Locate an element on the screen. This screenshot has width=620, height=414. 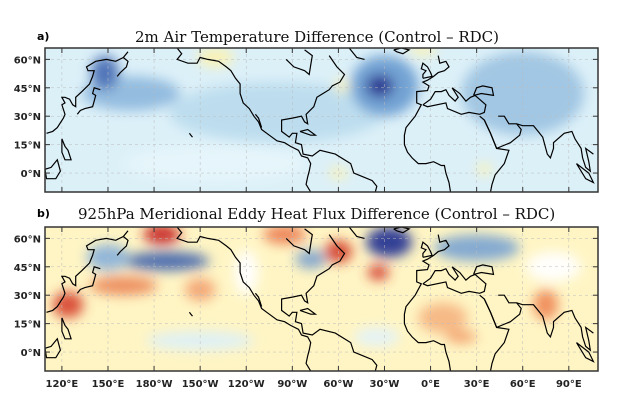
panel-b-label: b) is located at coordinates (43, 213).